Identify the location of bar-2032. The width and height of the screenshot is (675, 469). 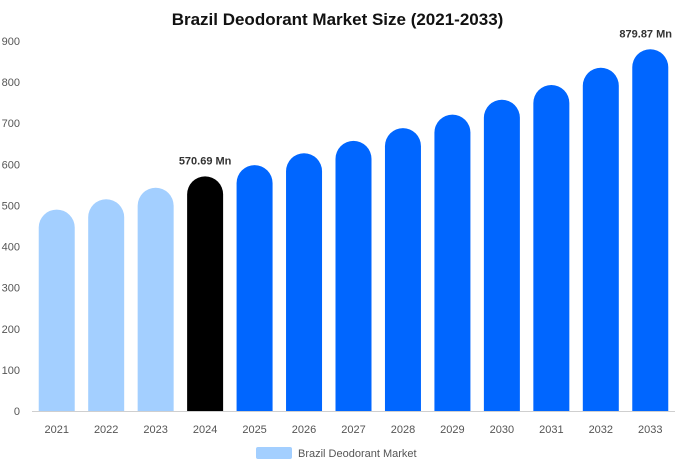
(600, 239).